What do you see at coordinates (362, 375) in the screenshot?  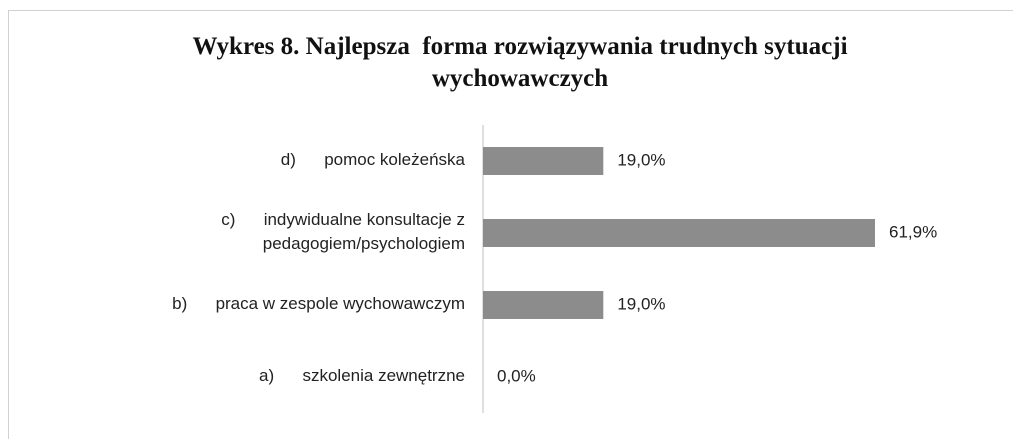 I see `y-tick-label: a) szkolenia zewnętrzne` at bounding box center [362, 375].